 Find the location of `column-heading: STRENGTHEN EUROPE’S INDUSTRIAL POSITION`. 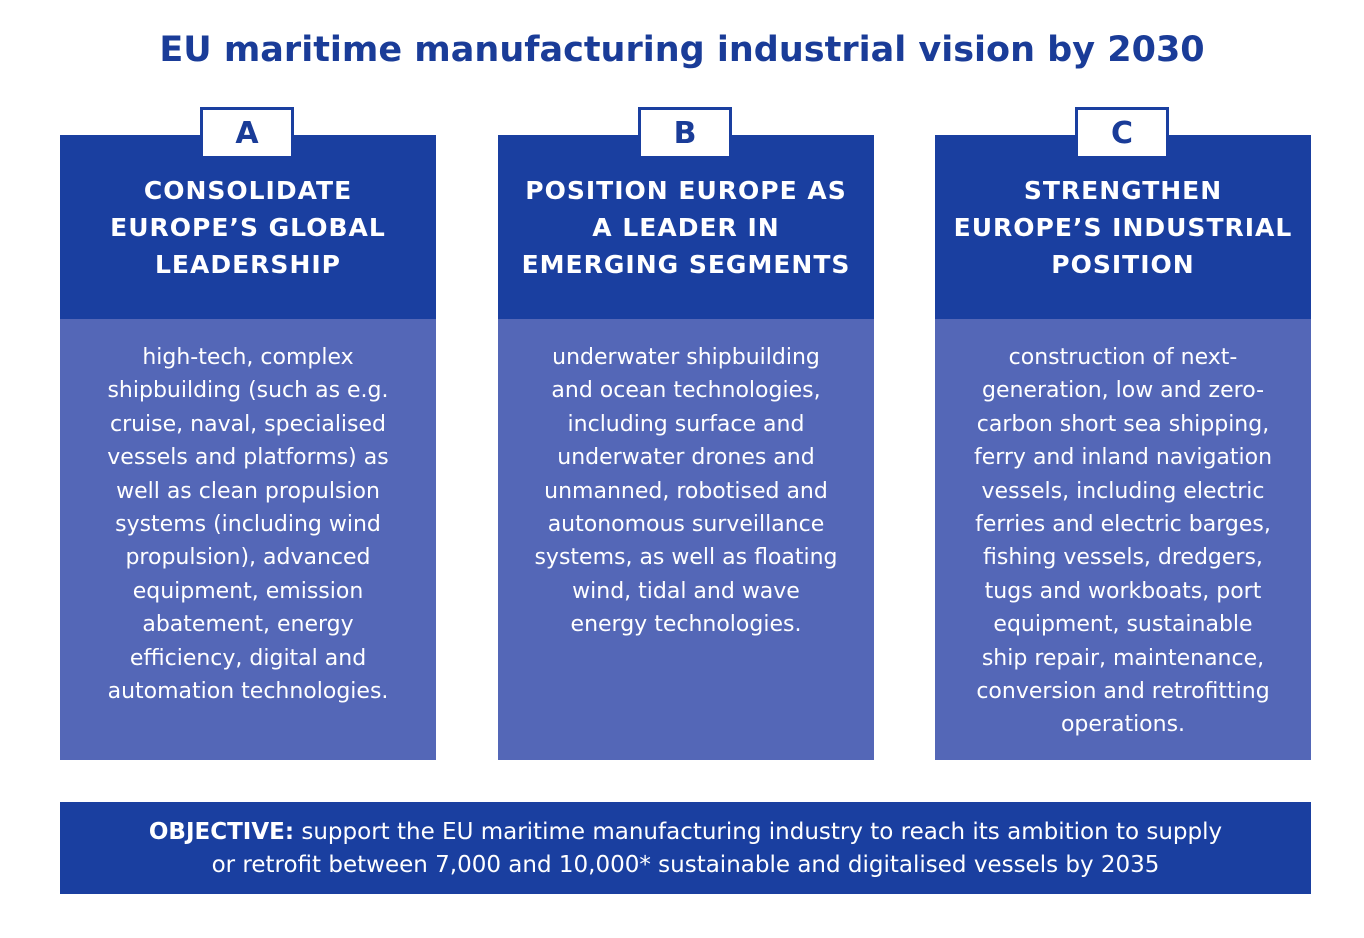

column-heading: STRENGTHEN EUROPE’S INDUSTRIAL POSITION is located at coordinates (1123, 227).